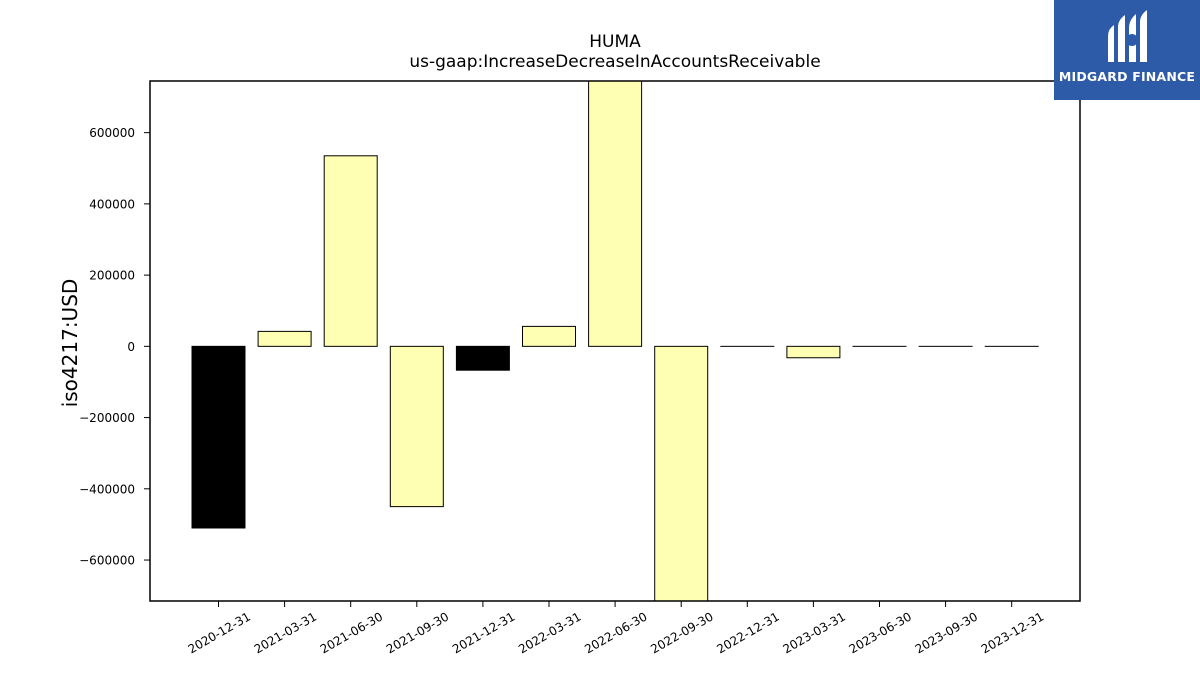 The image size is (1200, 675). I want to click on y-axis: −600000 −400000 −200000 0 200000 400000 600000, so click(114, 347).